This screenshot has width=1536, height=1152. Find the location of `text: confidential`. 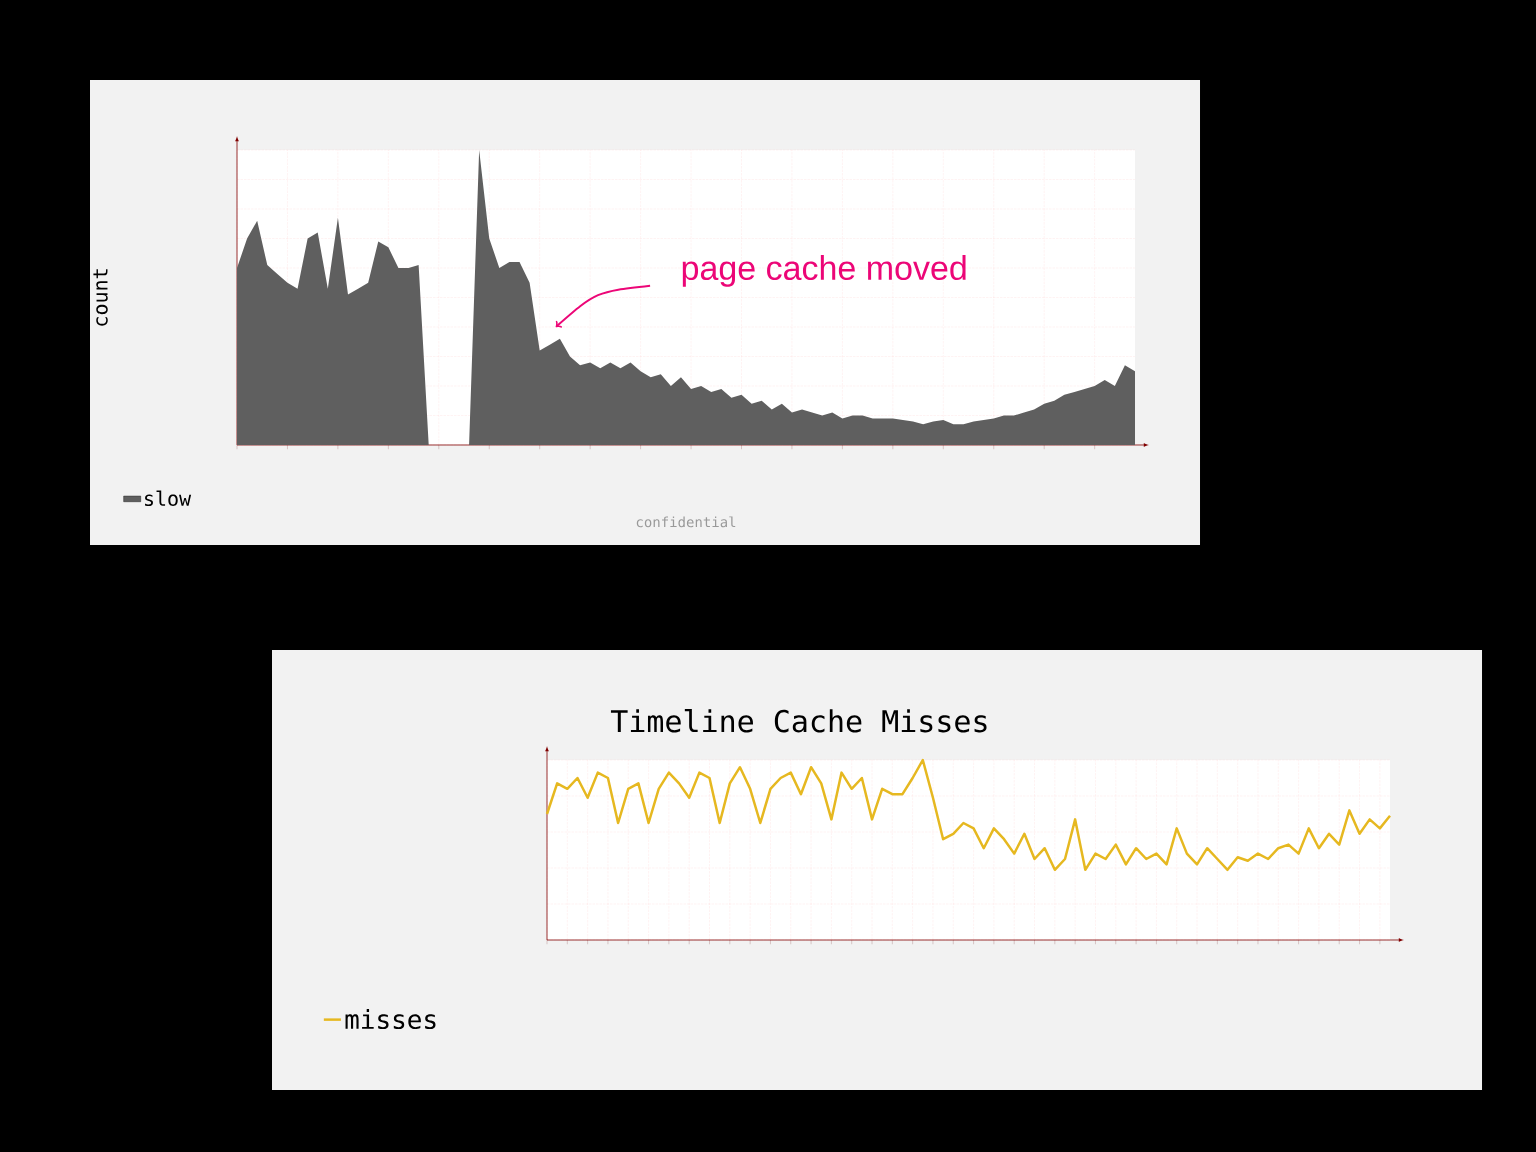

text: confidential is located at coordinates (686, 522).